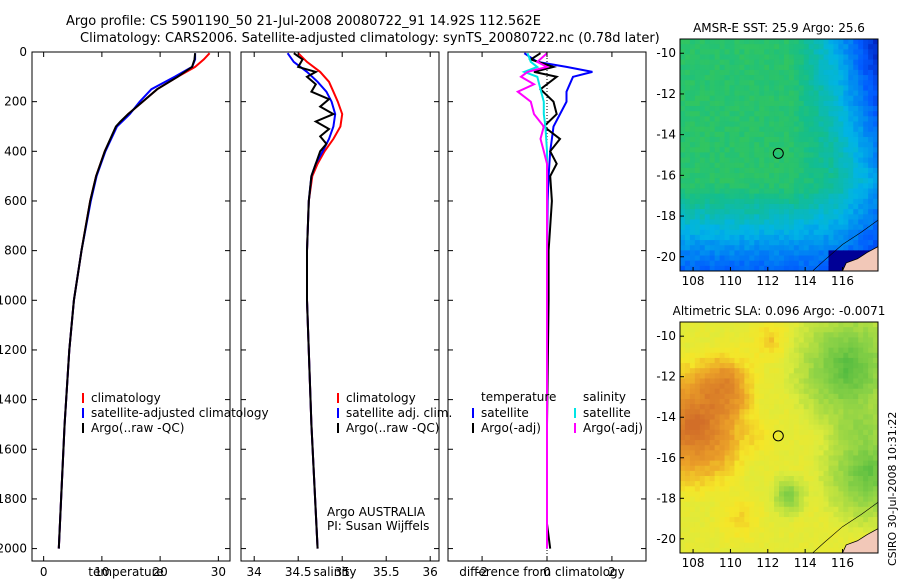  What do you see at coordinates (730, 563) in the screenshot?
I see `map-x-tick-label: 110` at bounding box center [730, 563].